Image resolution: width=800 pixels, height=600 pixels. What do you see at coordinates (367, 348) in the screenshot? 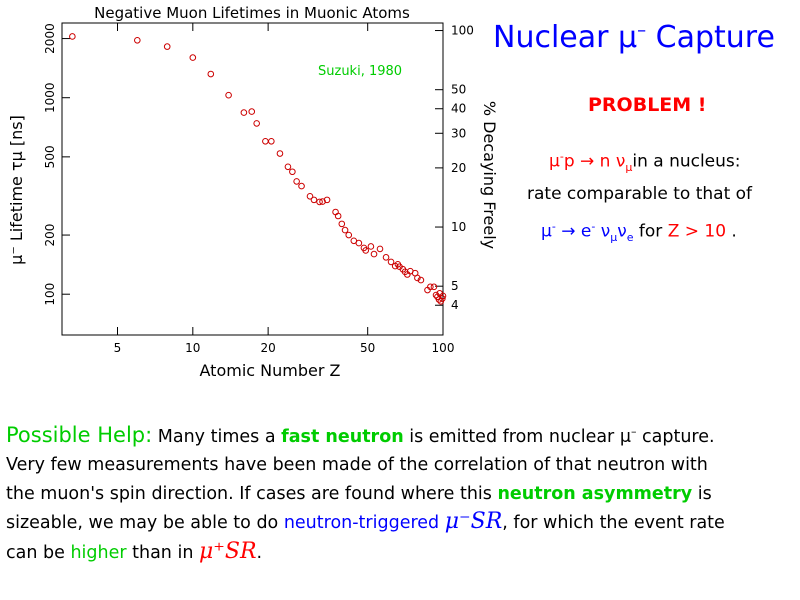
I see `x-tick-label: 50` at bounding box center [367, 348].